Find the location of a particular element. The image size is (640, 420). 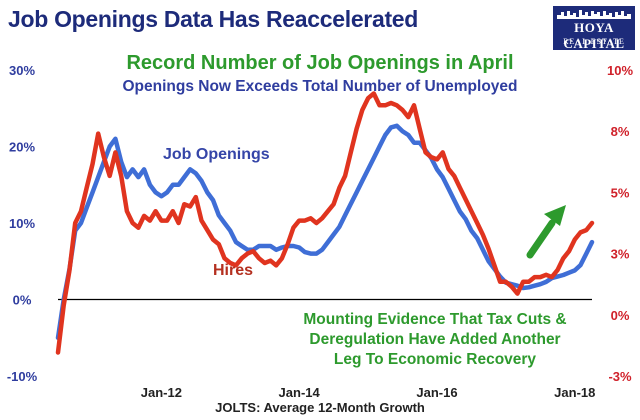

logo: HOYA CAPITAL REAL ESTATE is located at coordinates (594, 28).